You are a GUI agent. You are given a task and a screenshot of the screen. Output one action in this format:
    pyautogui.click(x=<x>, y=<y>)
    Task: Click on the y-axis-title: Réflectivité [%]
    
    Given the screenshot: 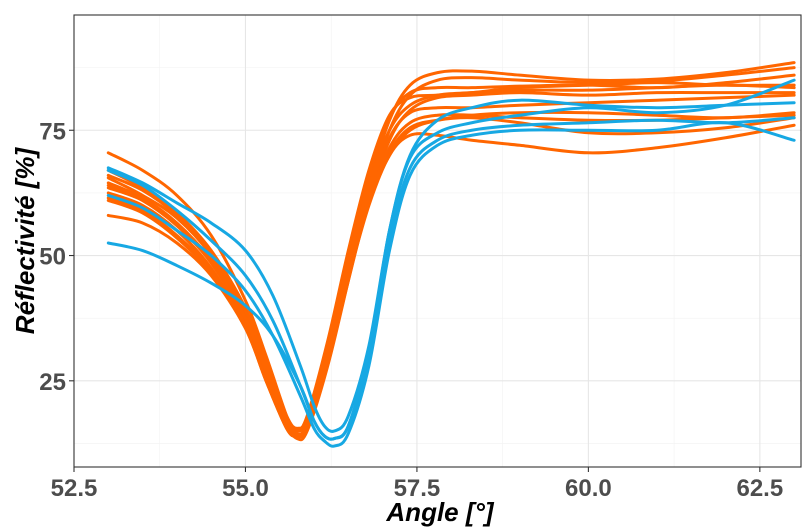 What is the action you would take?
    pyautogui.click(x=25, y=240)
    